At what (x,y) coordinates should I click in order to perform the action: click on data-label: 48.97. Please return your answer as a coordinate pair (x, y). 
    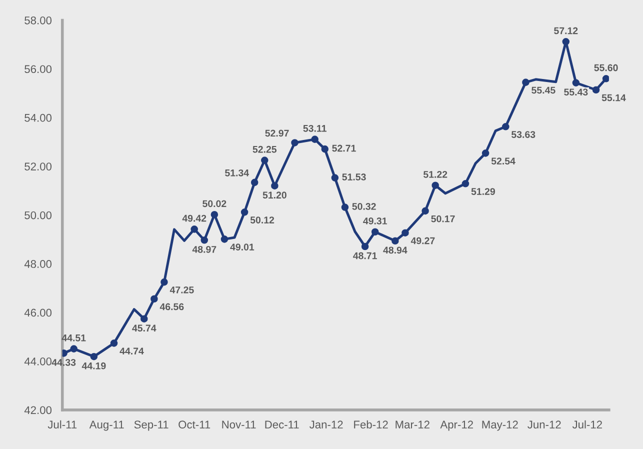
    Looking at the image, I should click on (204, 249).